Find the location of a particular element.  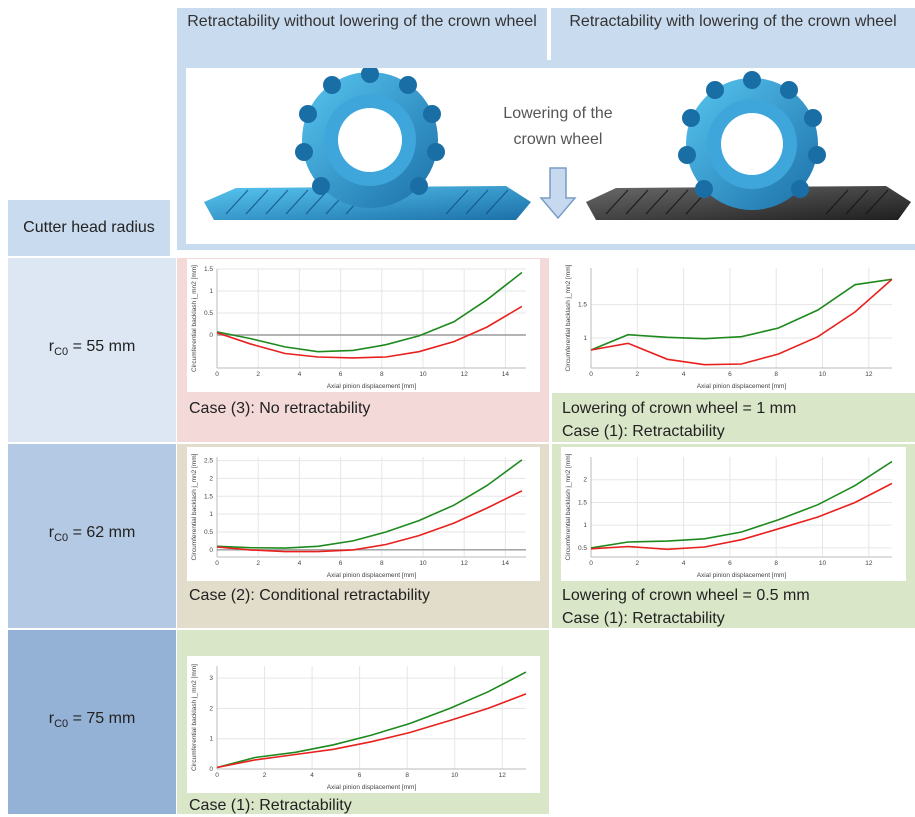

row-label-75-text: rC0 = 75 mm is located at coordinates (92, 720).